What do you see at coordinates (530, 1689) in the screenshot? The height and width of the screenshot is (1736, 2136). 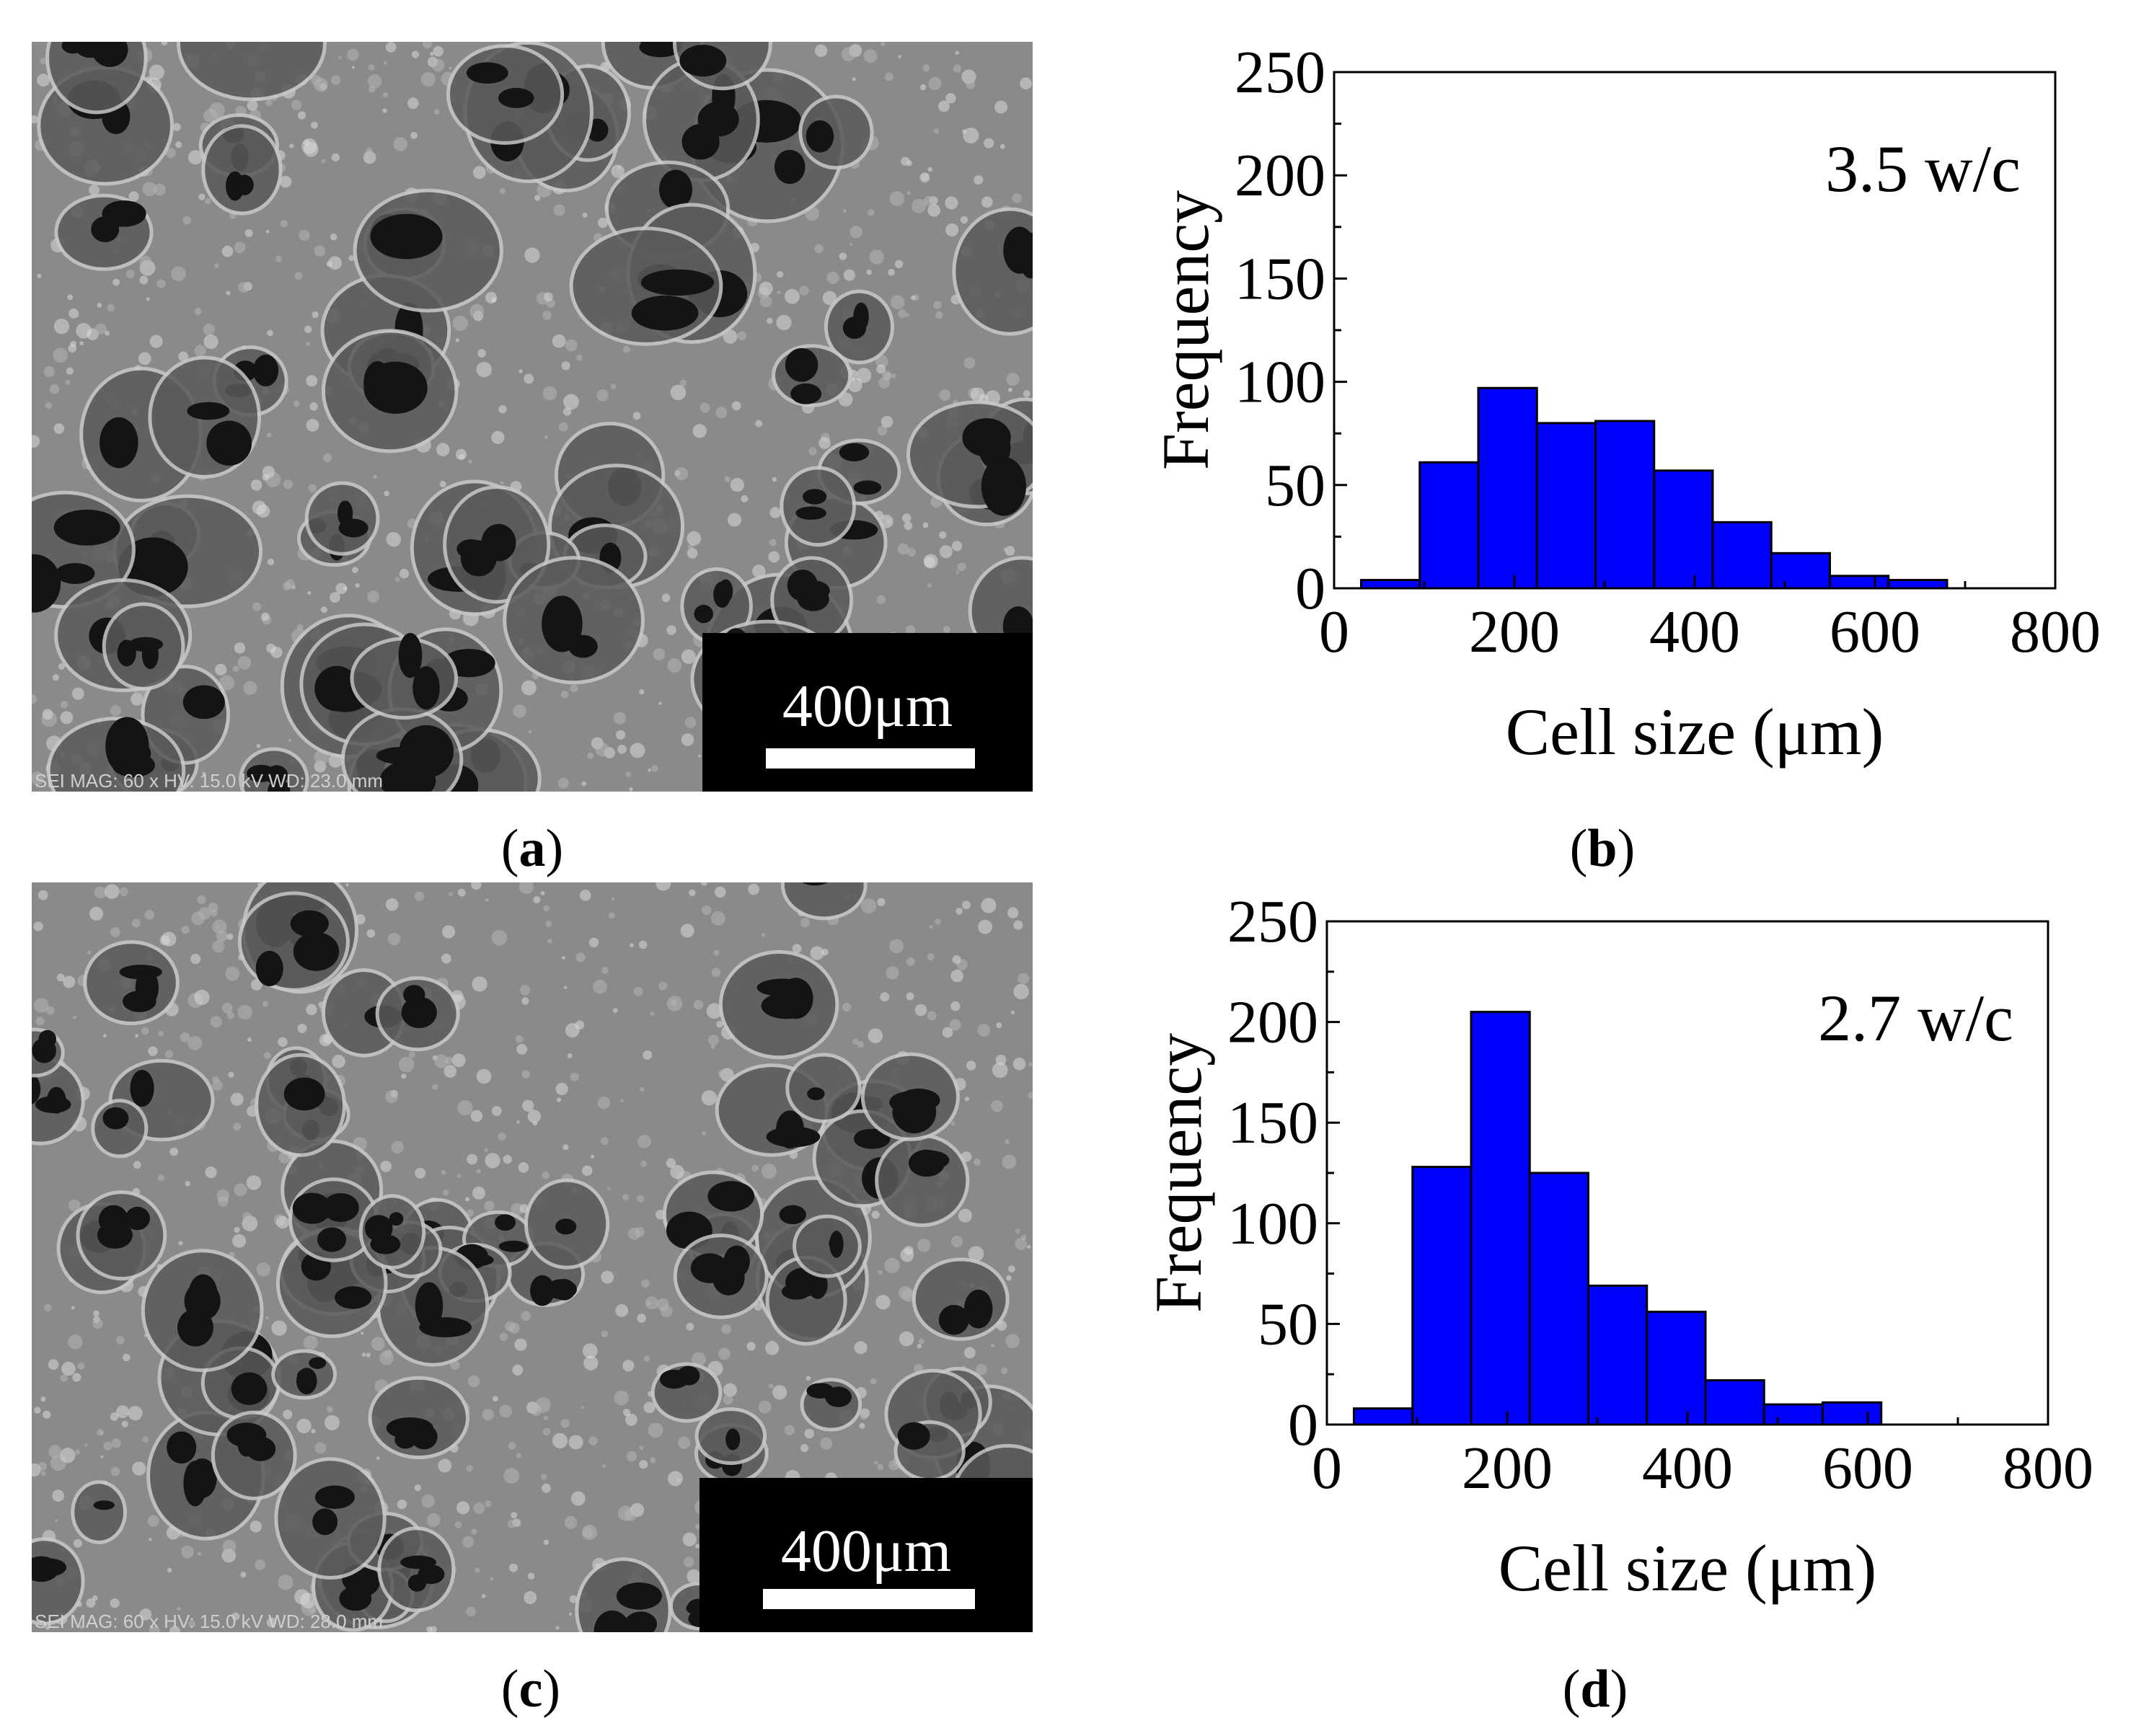 I see `caption-c: (c)` at bounding box center [530, 1689].